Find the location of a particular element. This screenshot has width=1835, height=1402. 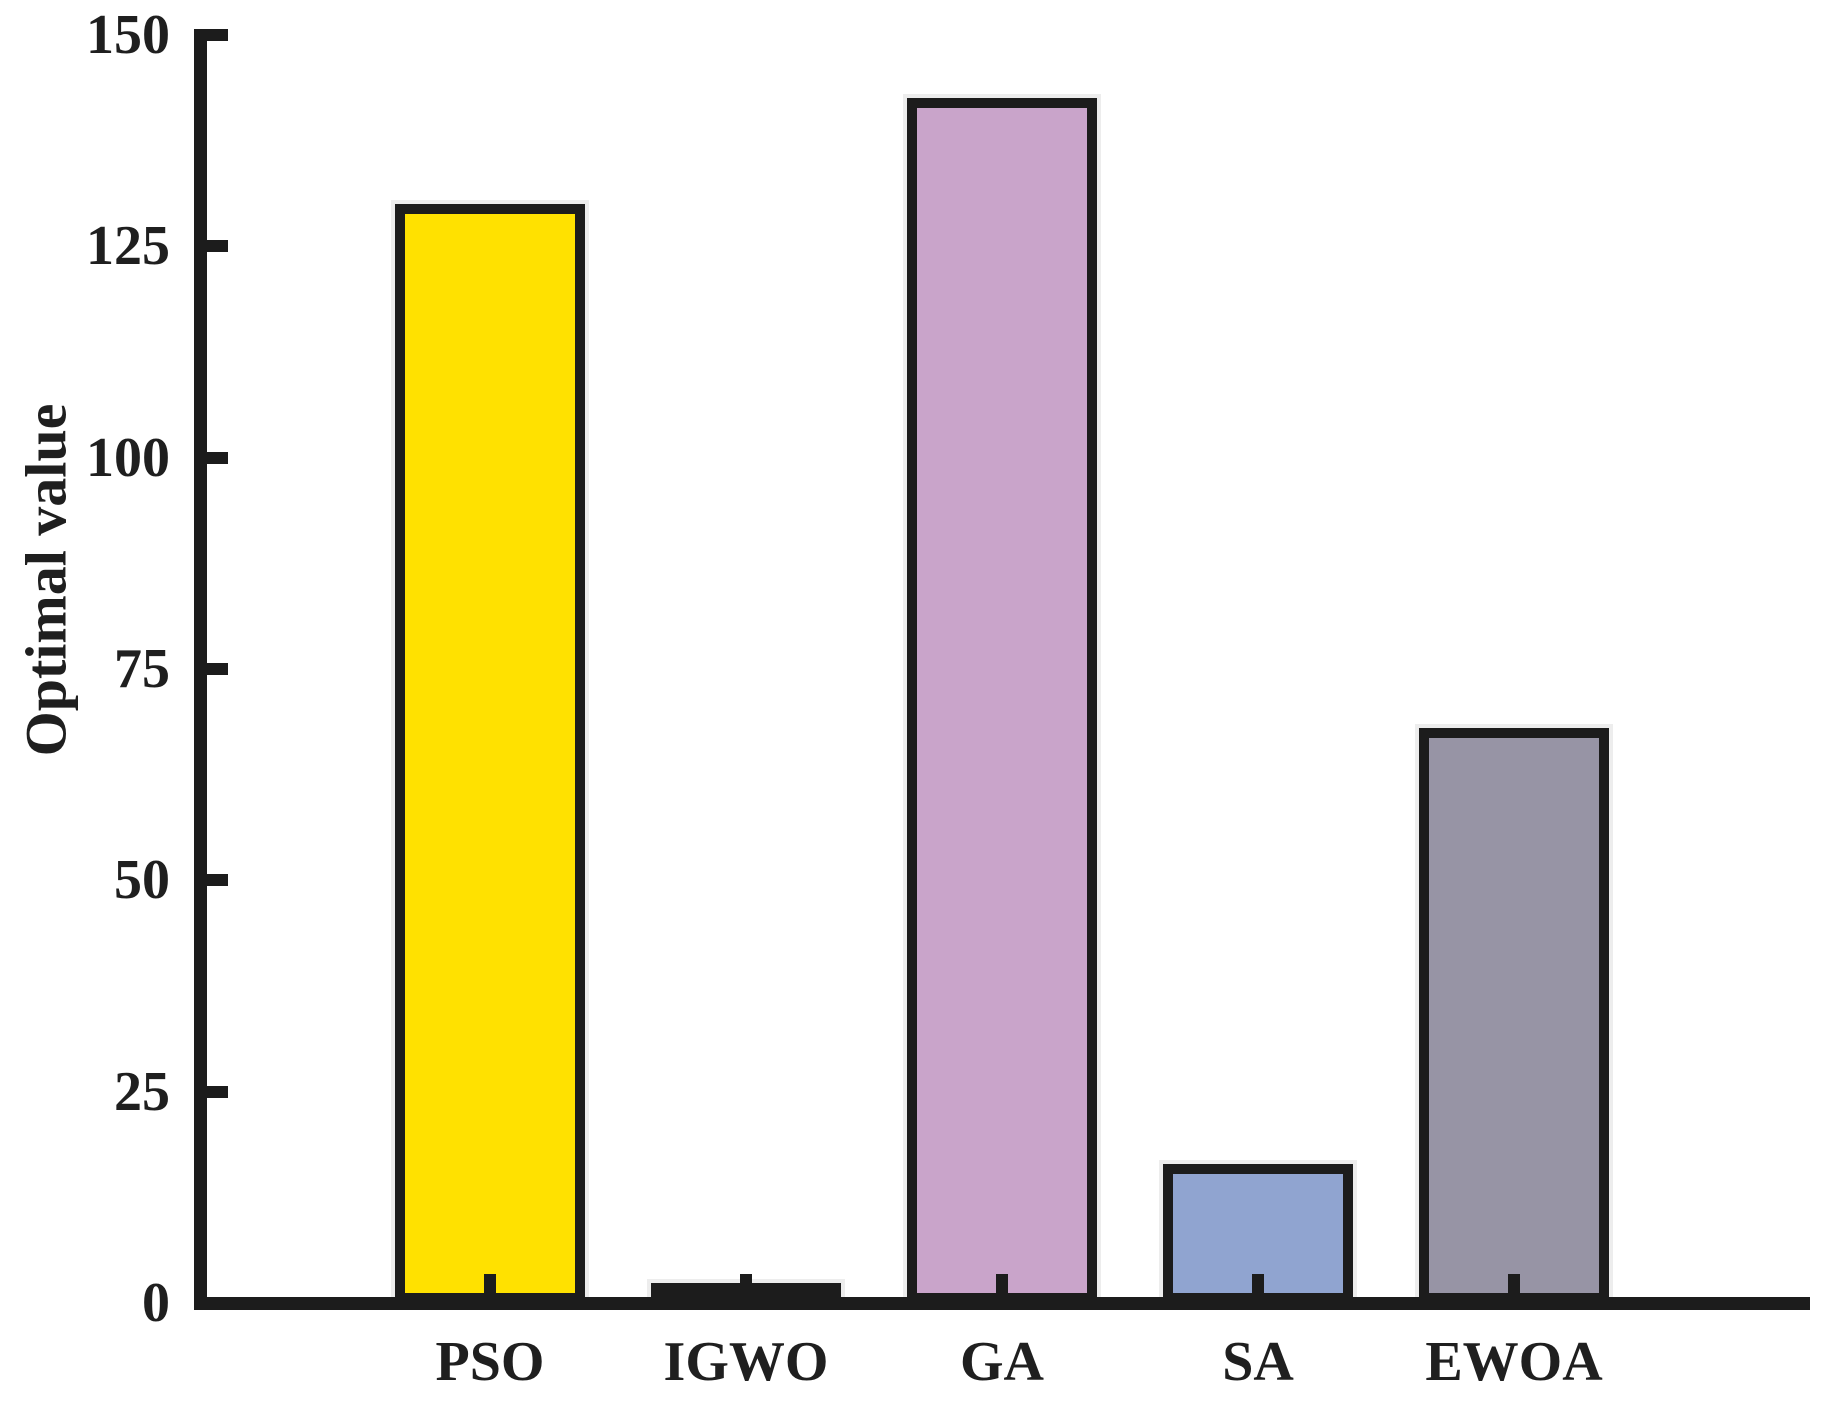

x-axis-line is located at coordinates (1002, 1303).